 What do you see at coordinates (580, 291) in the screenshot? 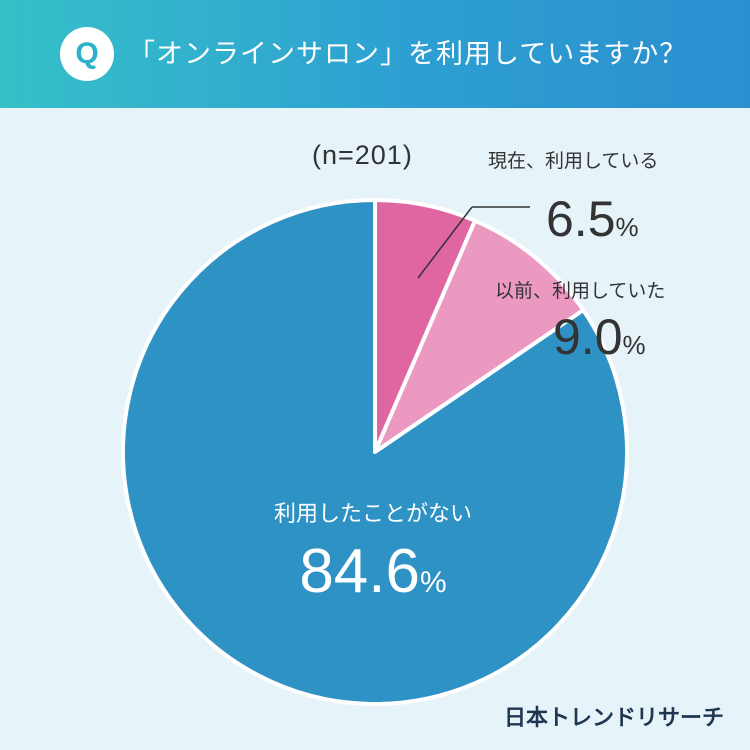
I see `slice-category-former: 以前、利用していた` at bounding box center [580, 291].